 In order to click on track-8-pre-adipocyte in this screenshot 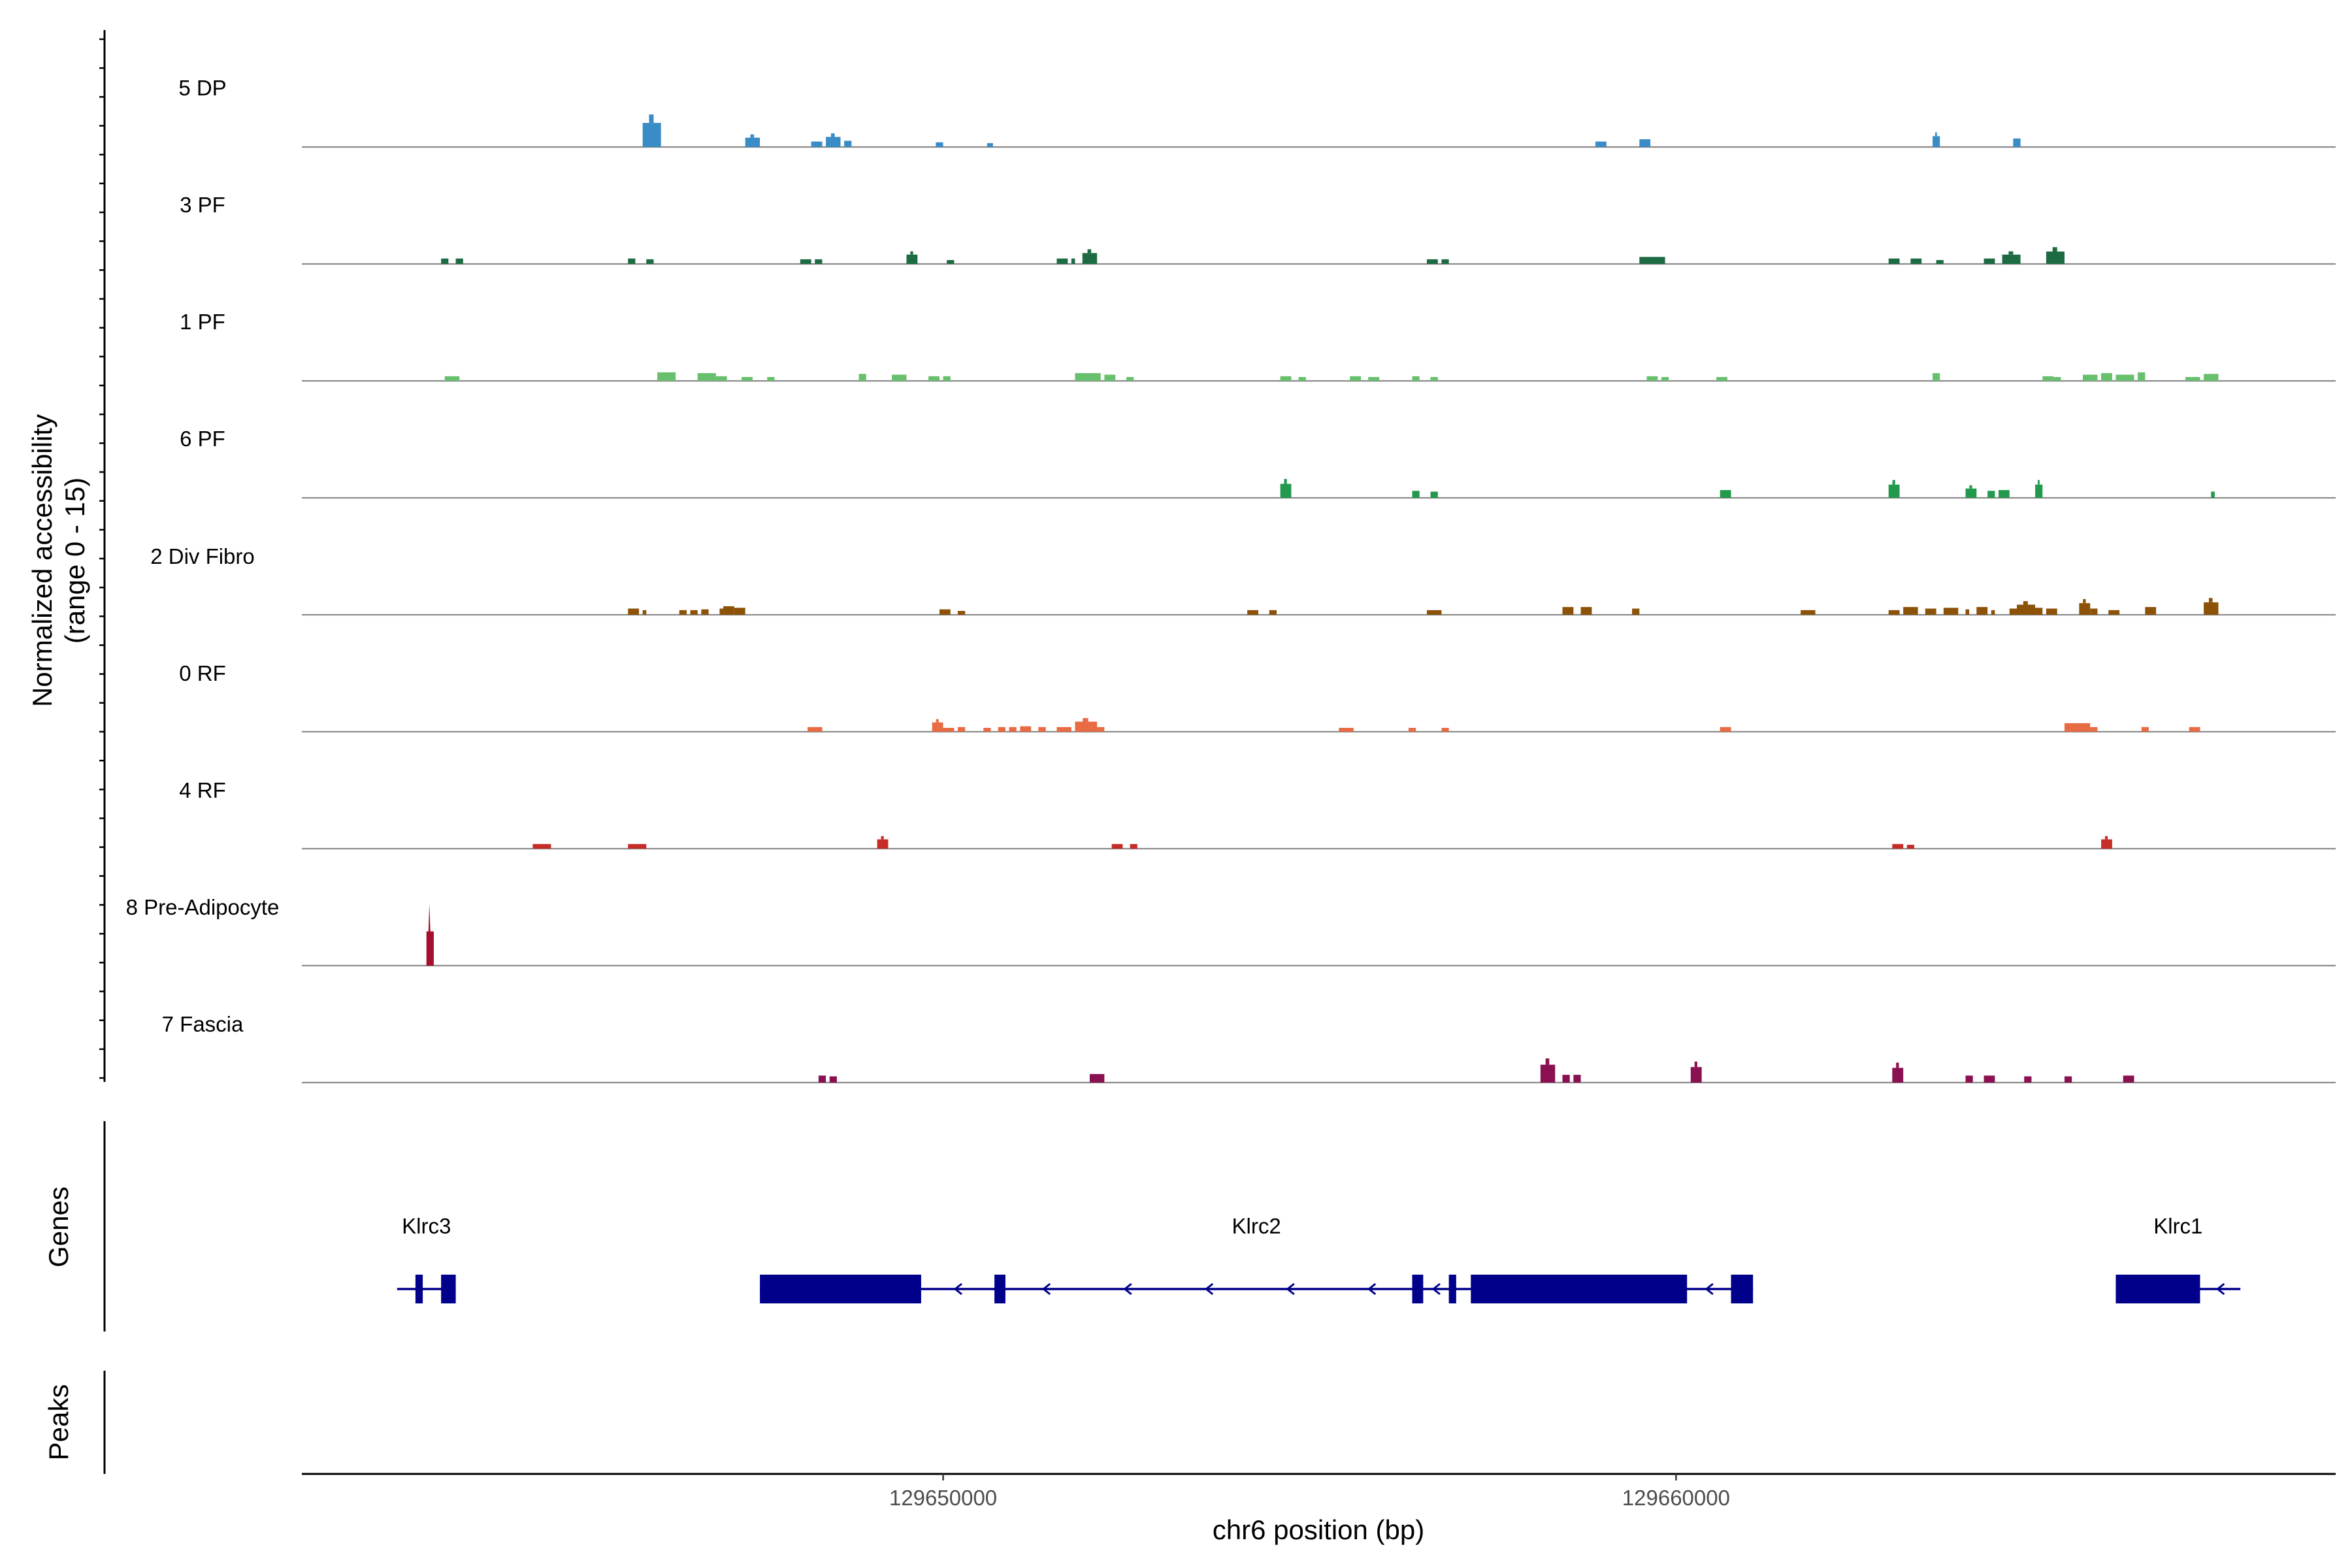, I will do `click(1319, 935)`.